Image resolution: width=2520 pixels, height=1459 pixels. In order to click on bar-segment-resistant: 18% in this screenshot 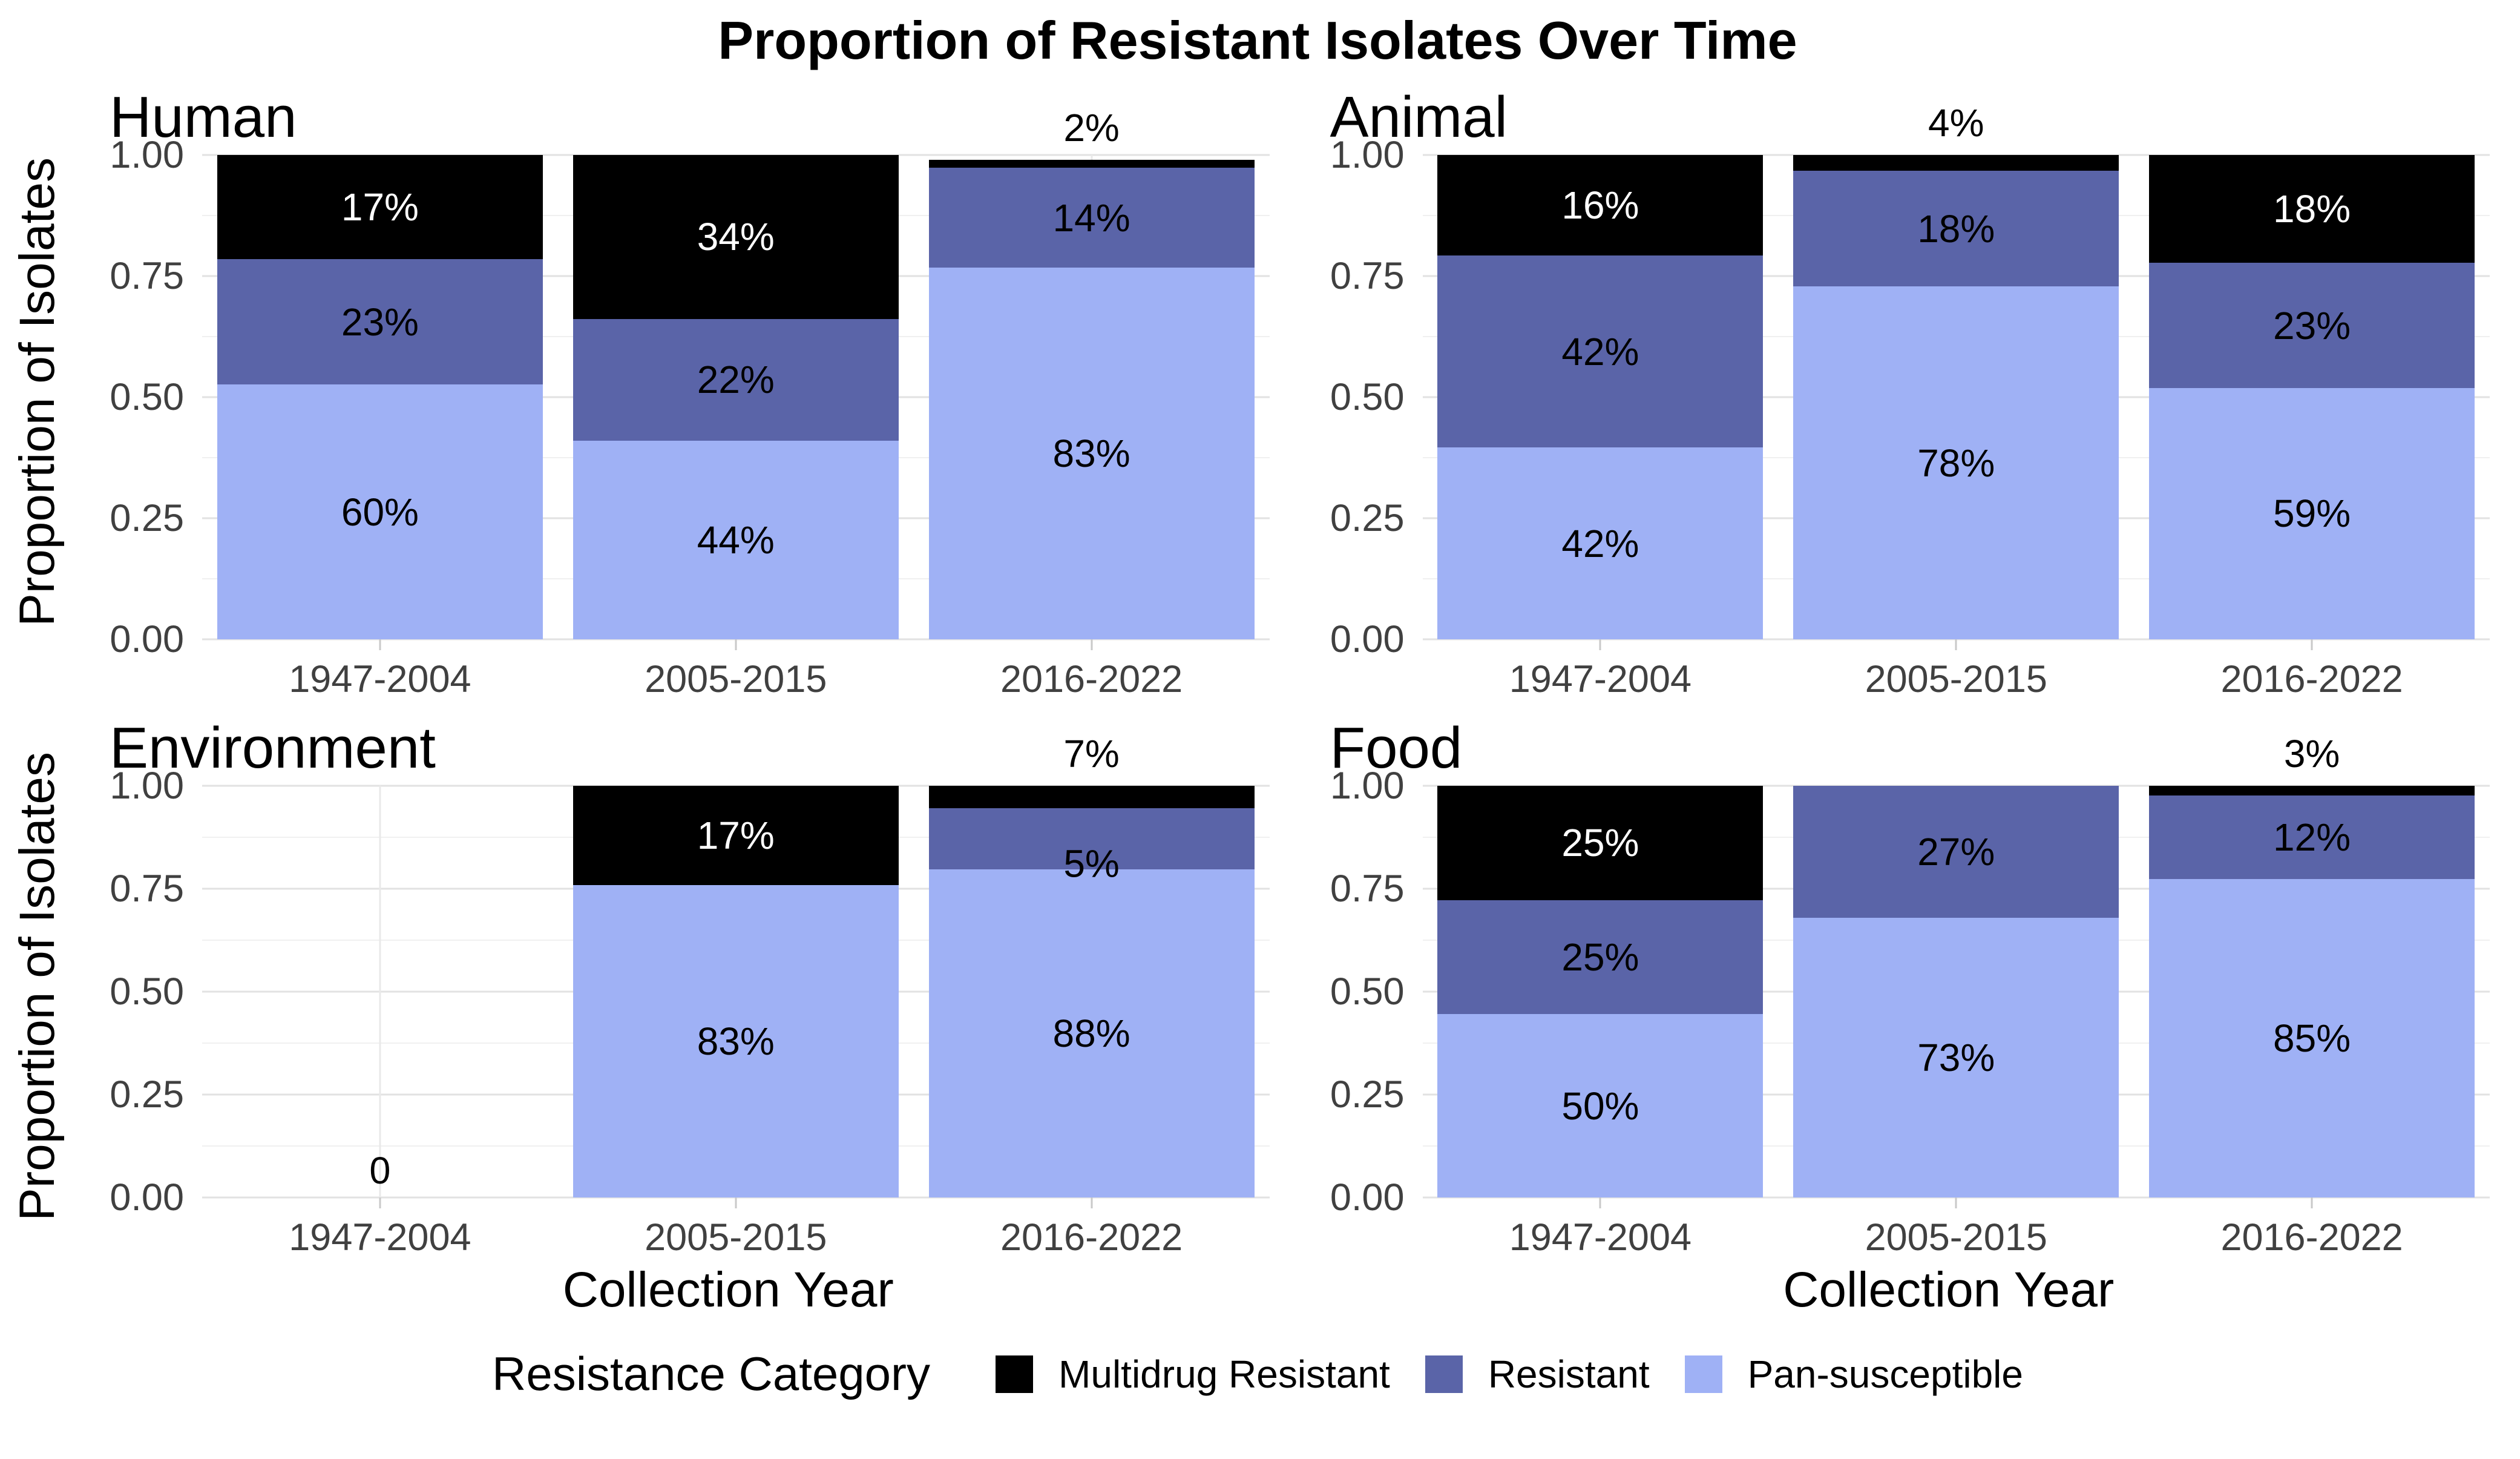, I will do `click(1956, 229)`.